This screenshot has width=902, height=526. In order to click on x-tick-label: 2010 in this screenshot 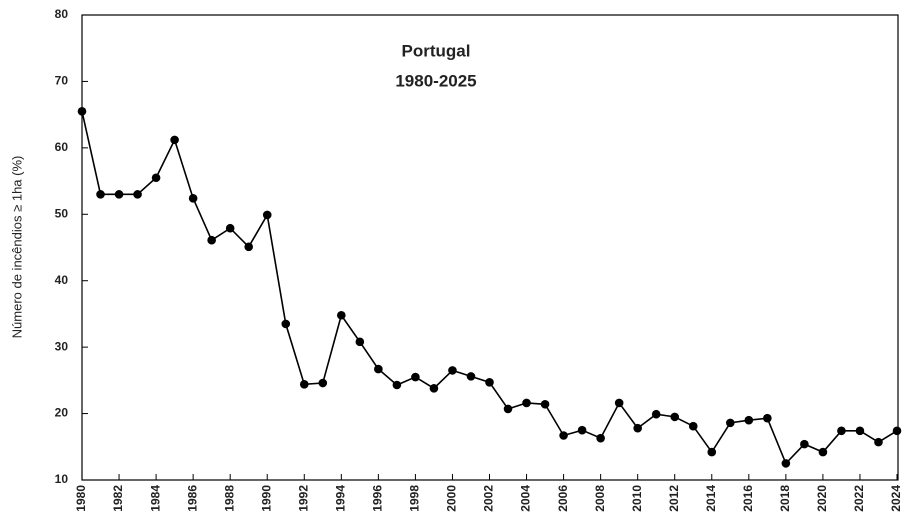, I will do `click(637, 498)`.